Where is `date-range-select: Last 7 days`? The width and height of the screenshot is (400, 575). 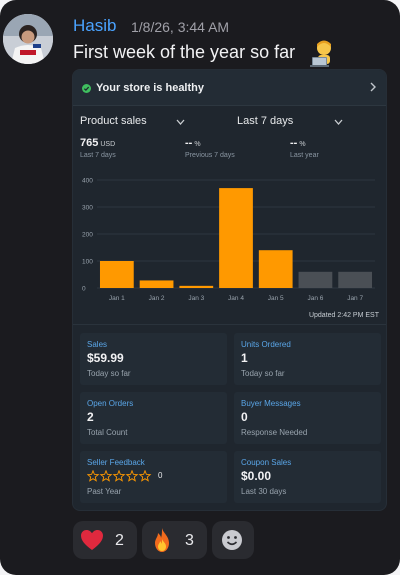
date-range-select: Last 7 days is located at coordinates (291, 121).